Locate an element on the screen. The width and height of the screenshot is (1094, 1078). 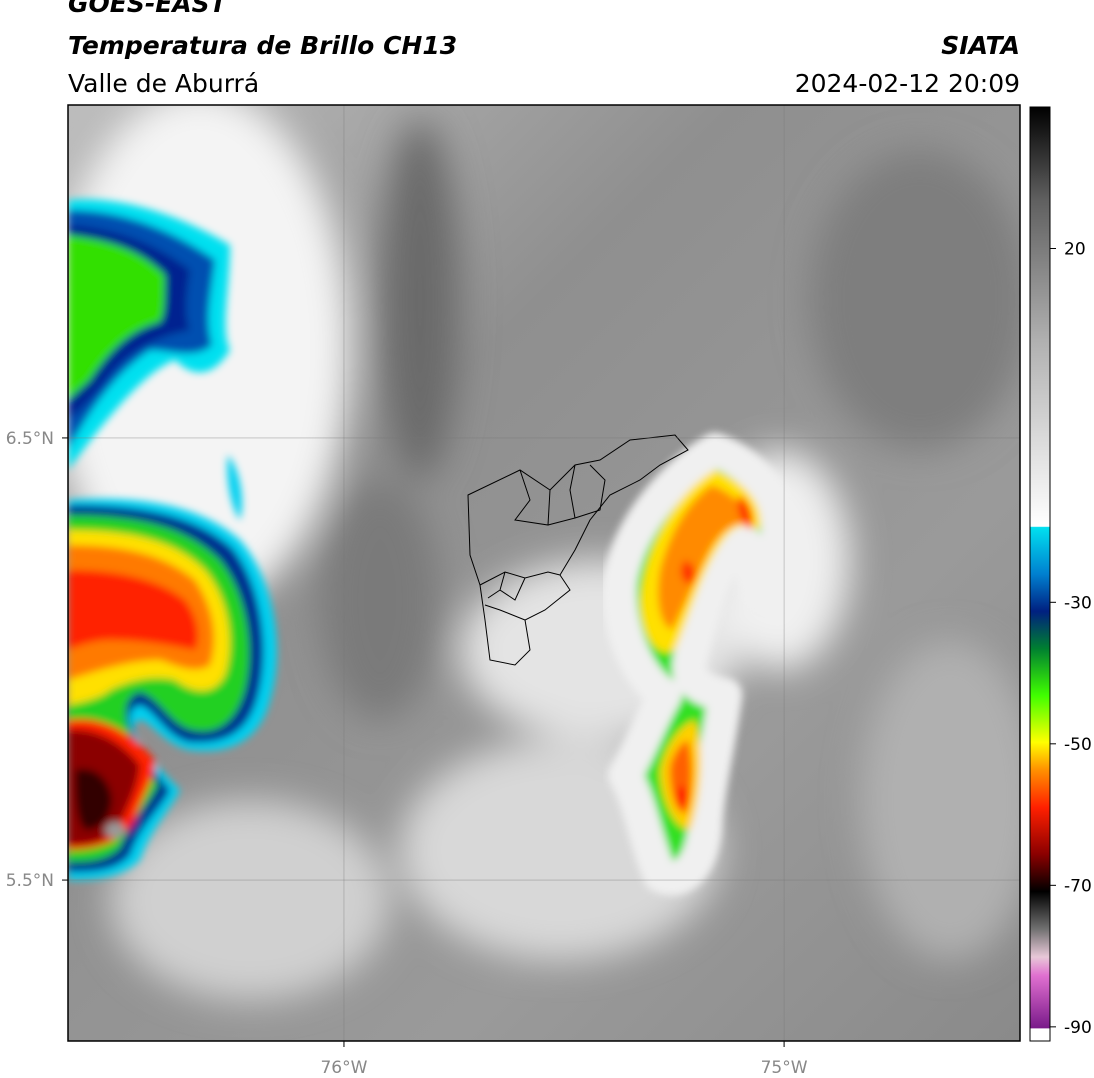
x-tick-label: 76°W is located at coordinates (343, 1068).